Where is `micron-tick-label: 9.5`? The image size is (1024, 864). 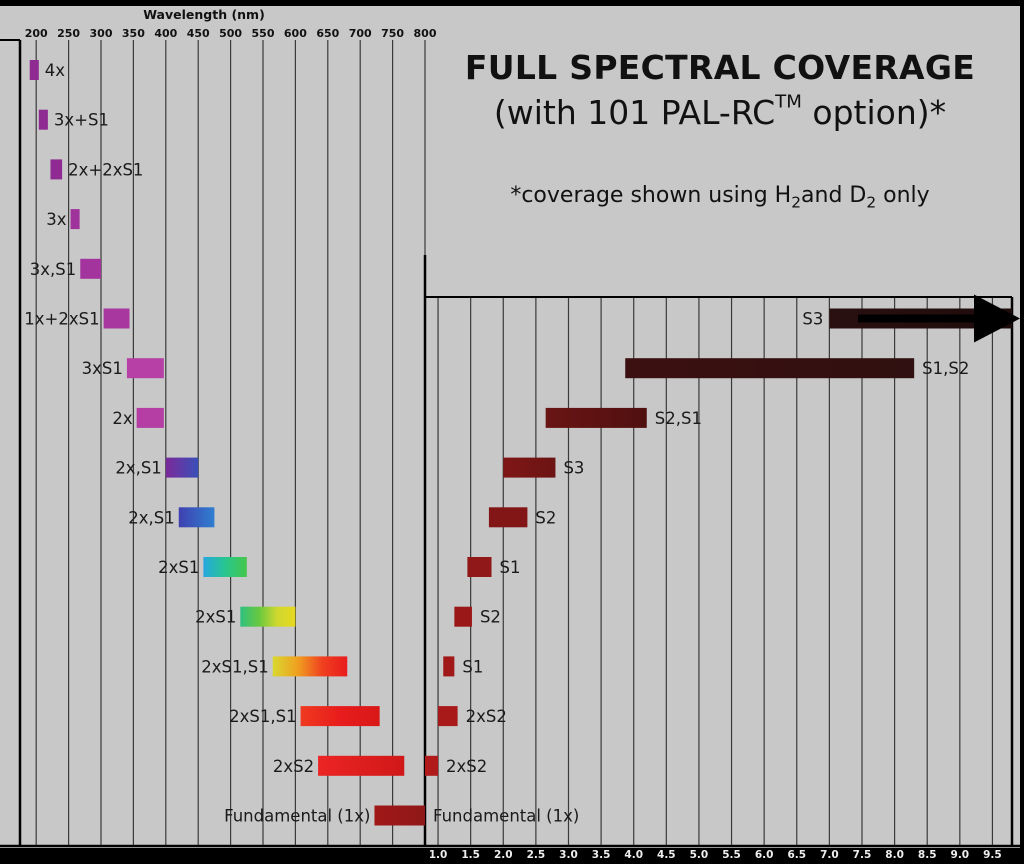
micron-tick-label: 9.5 is located at coordinates (992, 854).